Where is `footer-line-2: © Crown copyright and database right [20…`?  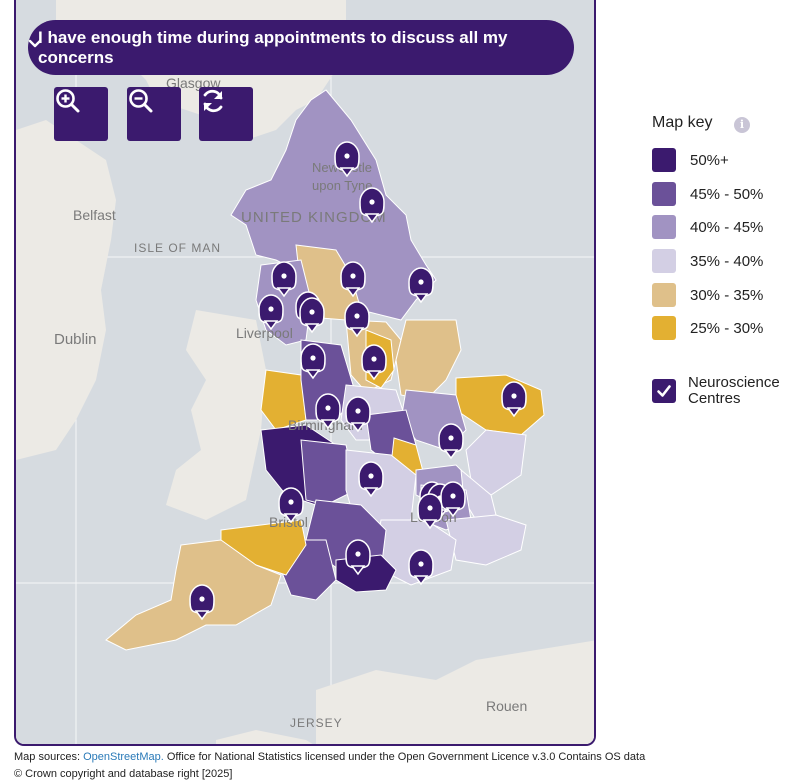 footer-line-2: © Crown copyright and database right [20… is located at coordinates (123, 774).